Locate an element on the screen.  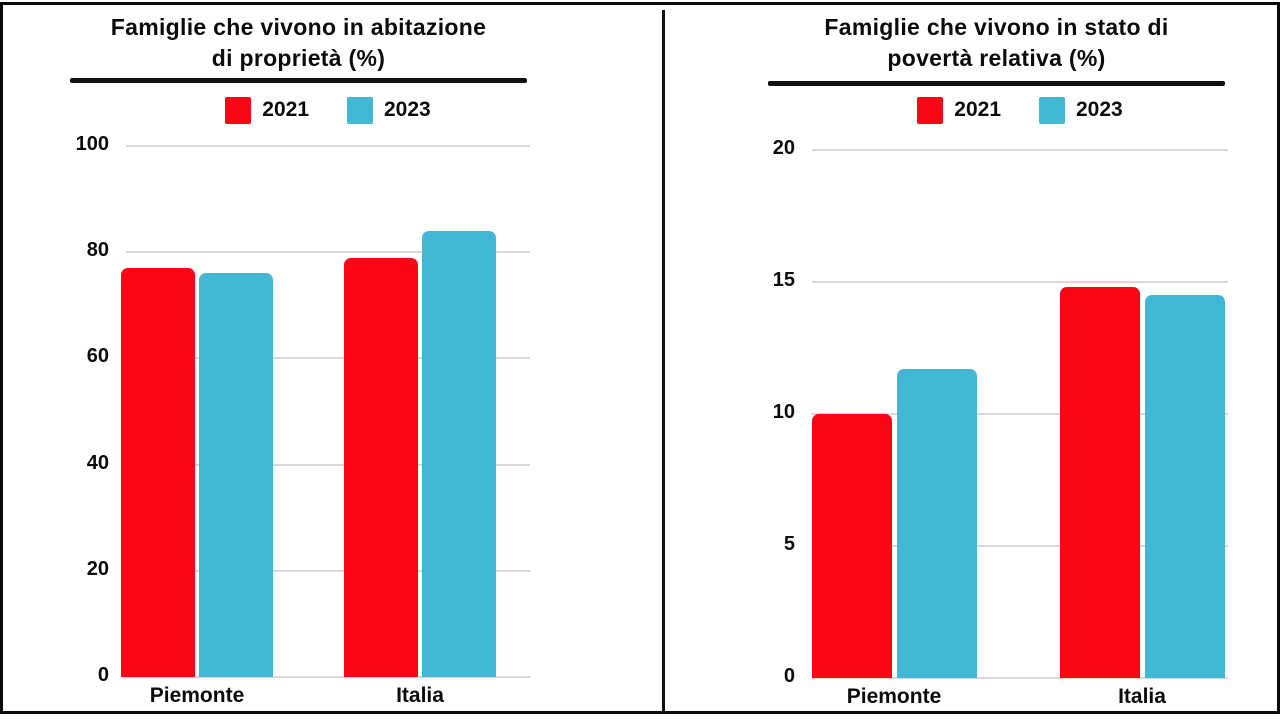
y-tick-label-40: 40 is located at coordinates (97, 462).